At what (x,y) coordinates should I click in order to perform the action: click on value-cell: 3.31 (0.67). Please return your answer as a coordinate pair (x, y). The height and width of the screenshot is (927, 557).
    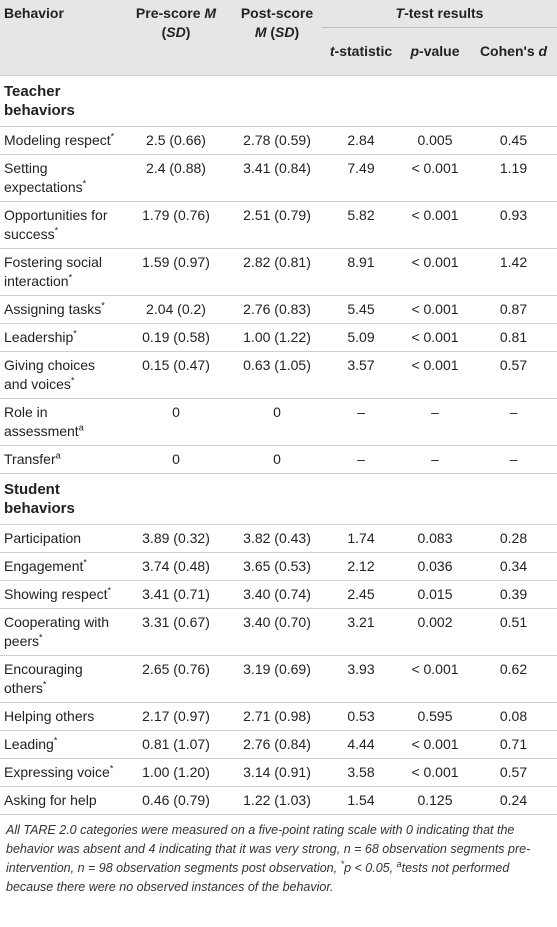
    Looking at the image, I should click on (176, 632).